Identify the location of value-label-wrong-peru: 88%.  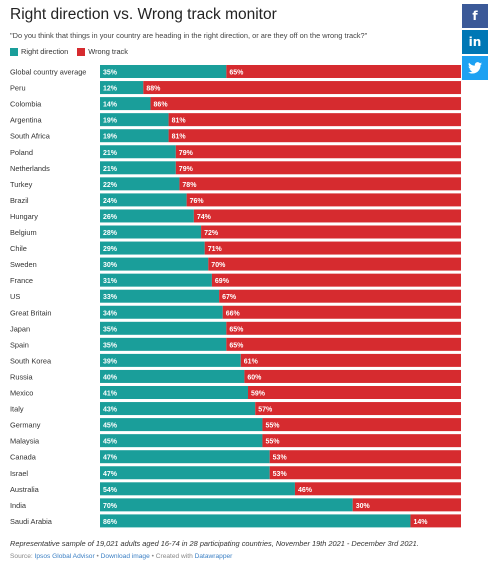
(153, 89).